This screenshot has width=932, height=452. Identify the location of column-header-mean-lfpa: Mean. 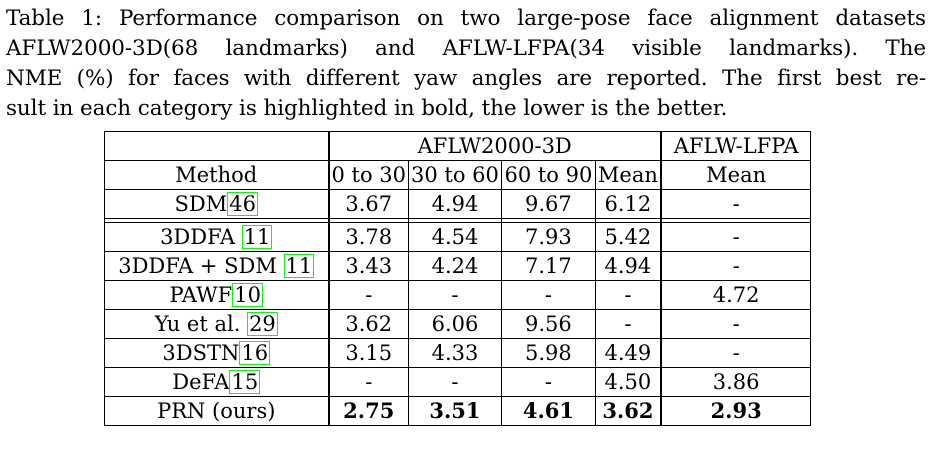
(736, 175).